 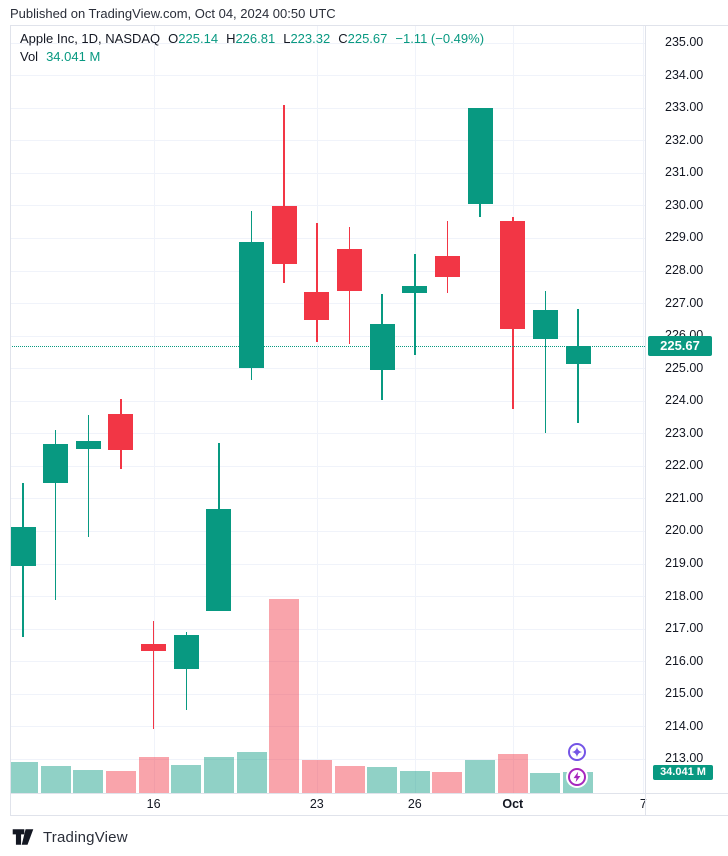 I want to click on price-tick-label: 224.00, so click(x=684, y=400).